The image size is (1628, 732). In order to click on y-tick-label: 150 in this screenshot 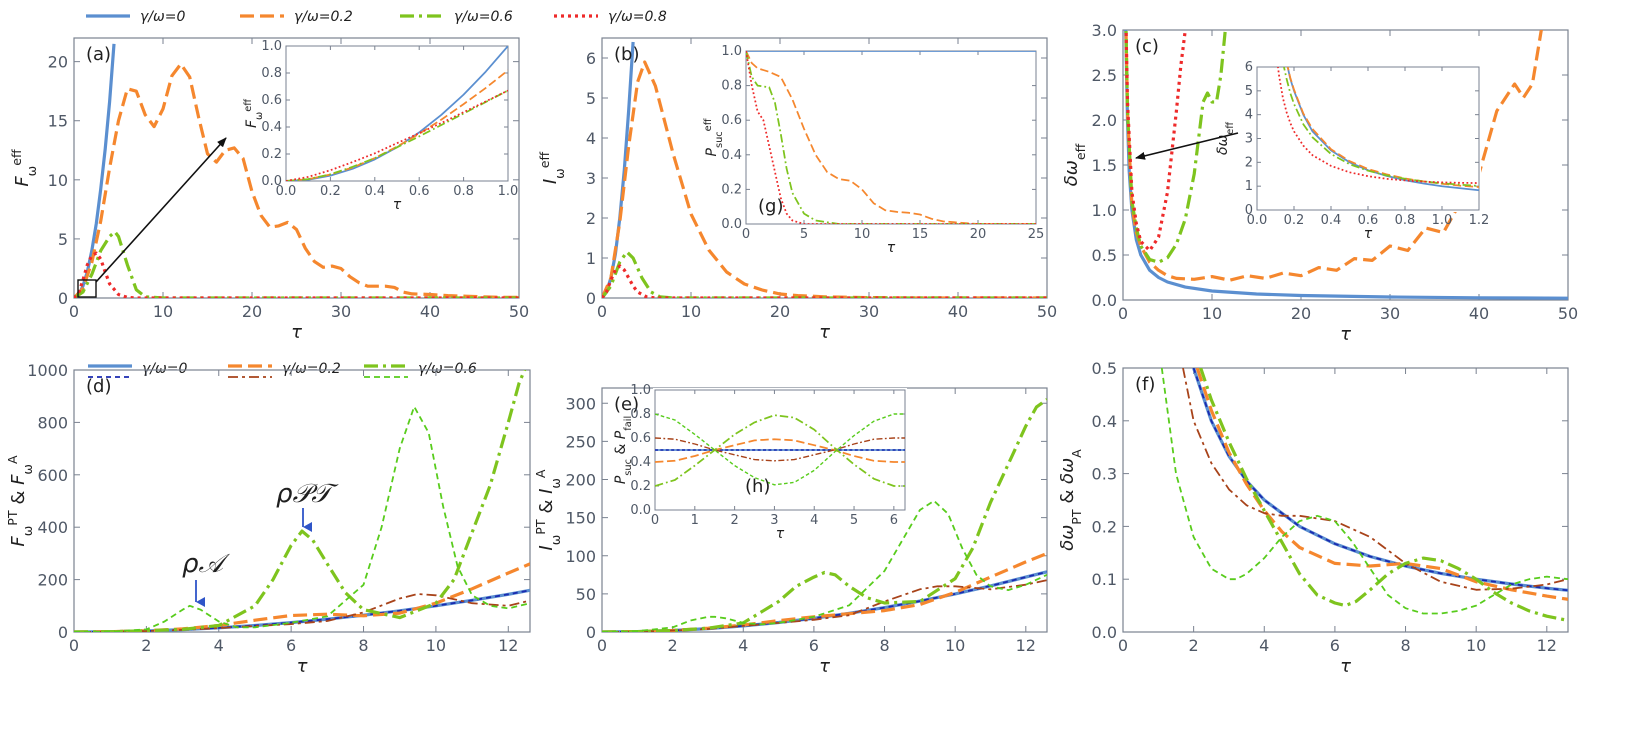, I will do `click(580, 518)`.